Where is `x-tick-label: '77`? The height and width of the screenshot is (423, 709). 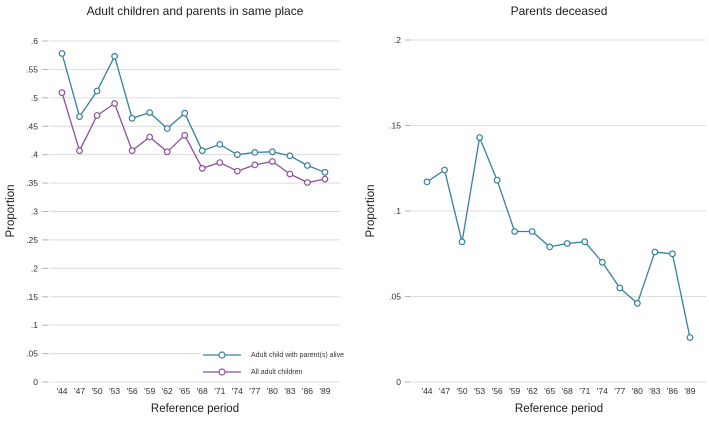 x-tick-label: '77 is located at coordinates (254, 391).